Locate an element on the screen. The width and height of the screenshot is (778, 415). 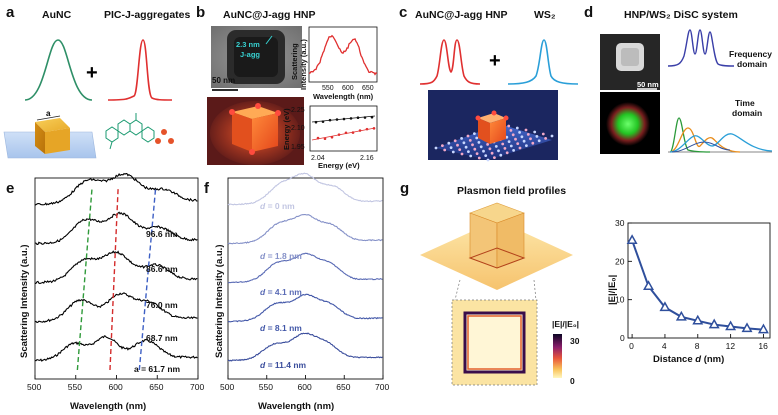
f-series-label-var: d is located at coordinates (263, 206).